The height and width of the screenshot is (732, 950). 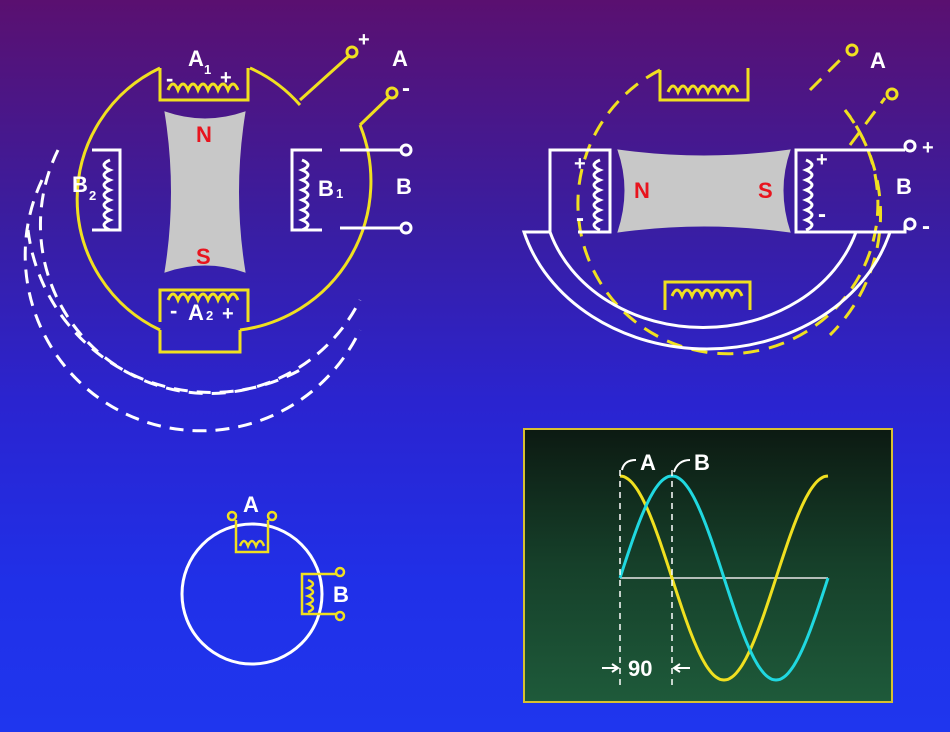 I want to click on wave-a-label: A, so click(x=648, y=462).